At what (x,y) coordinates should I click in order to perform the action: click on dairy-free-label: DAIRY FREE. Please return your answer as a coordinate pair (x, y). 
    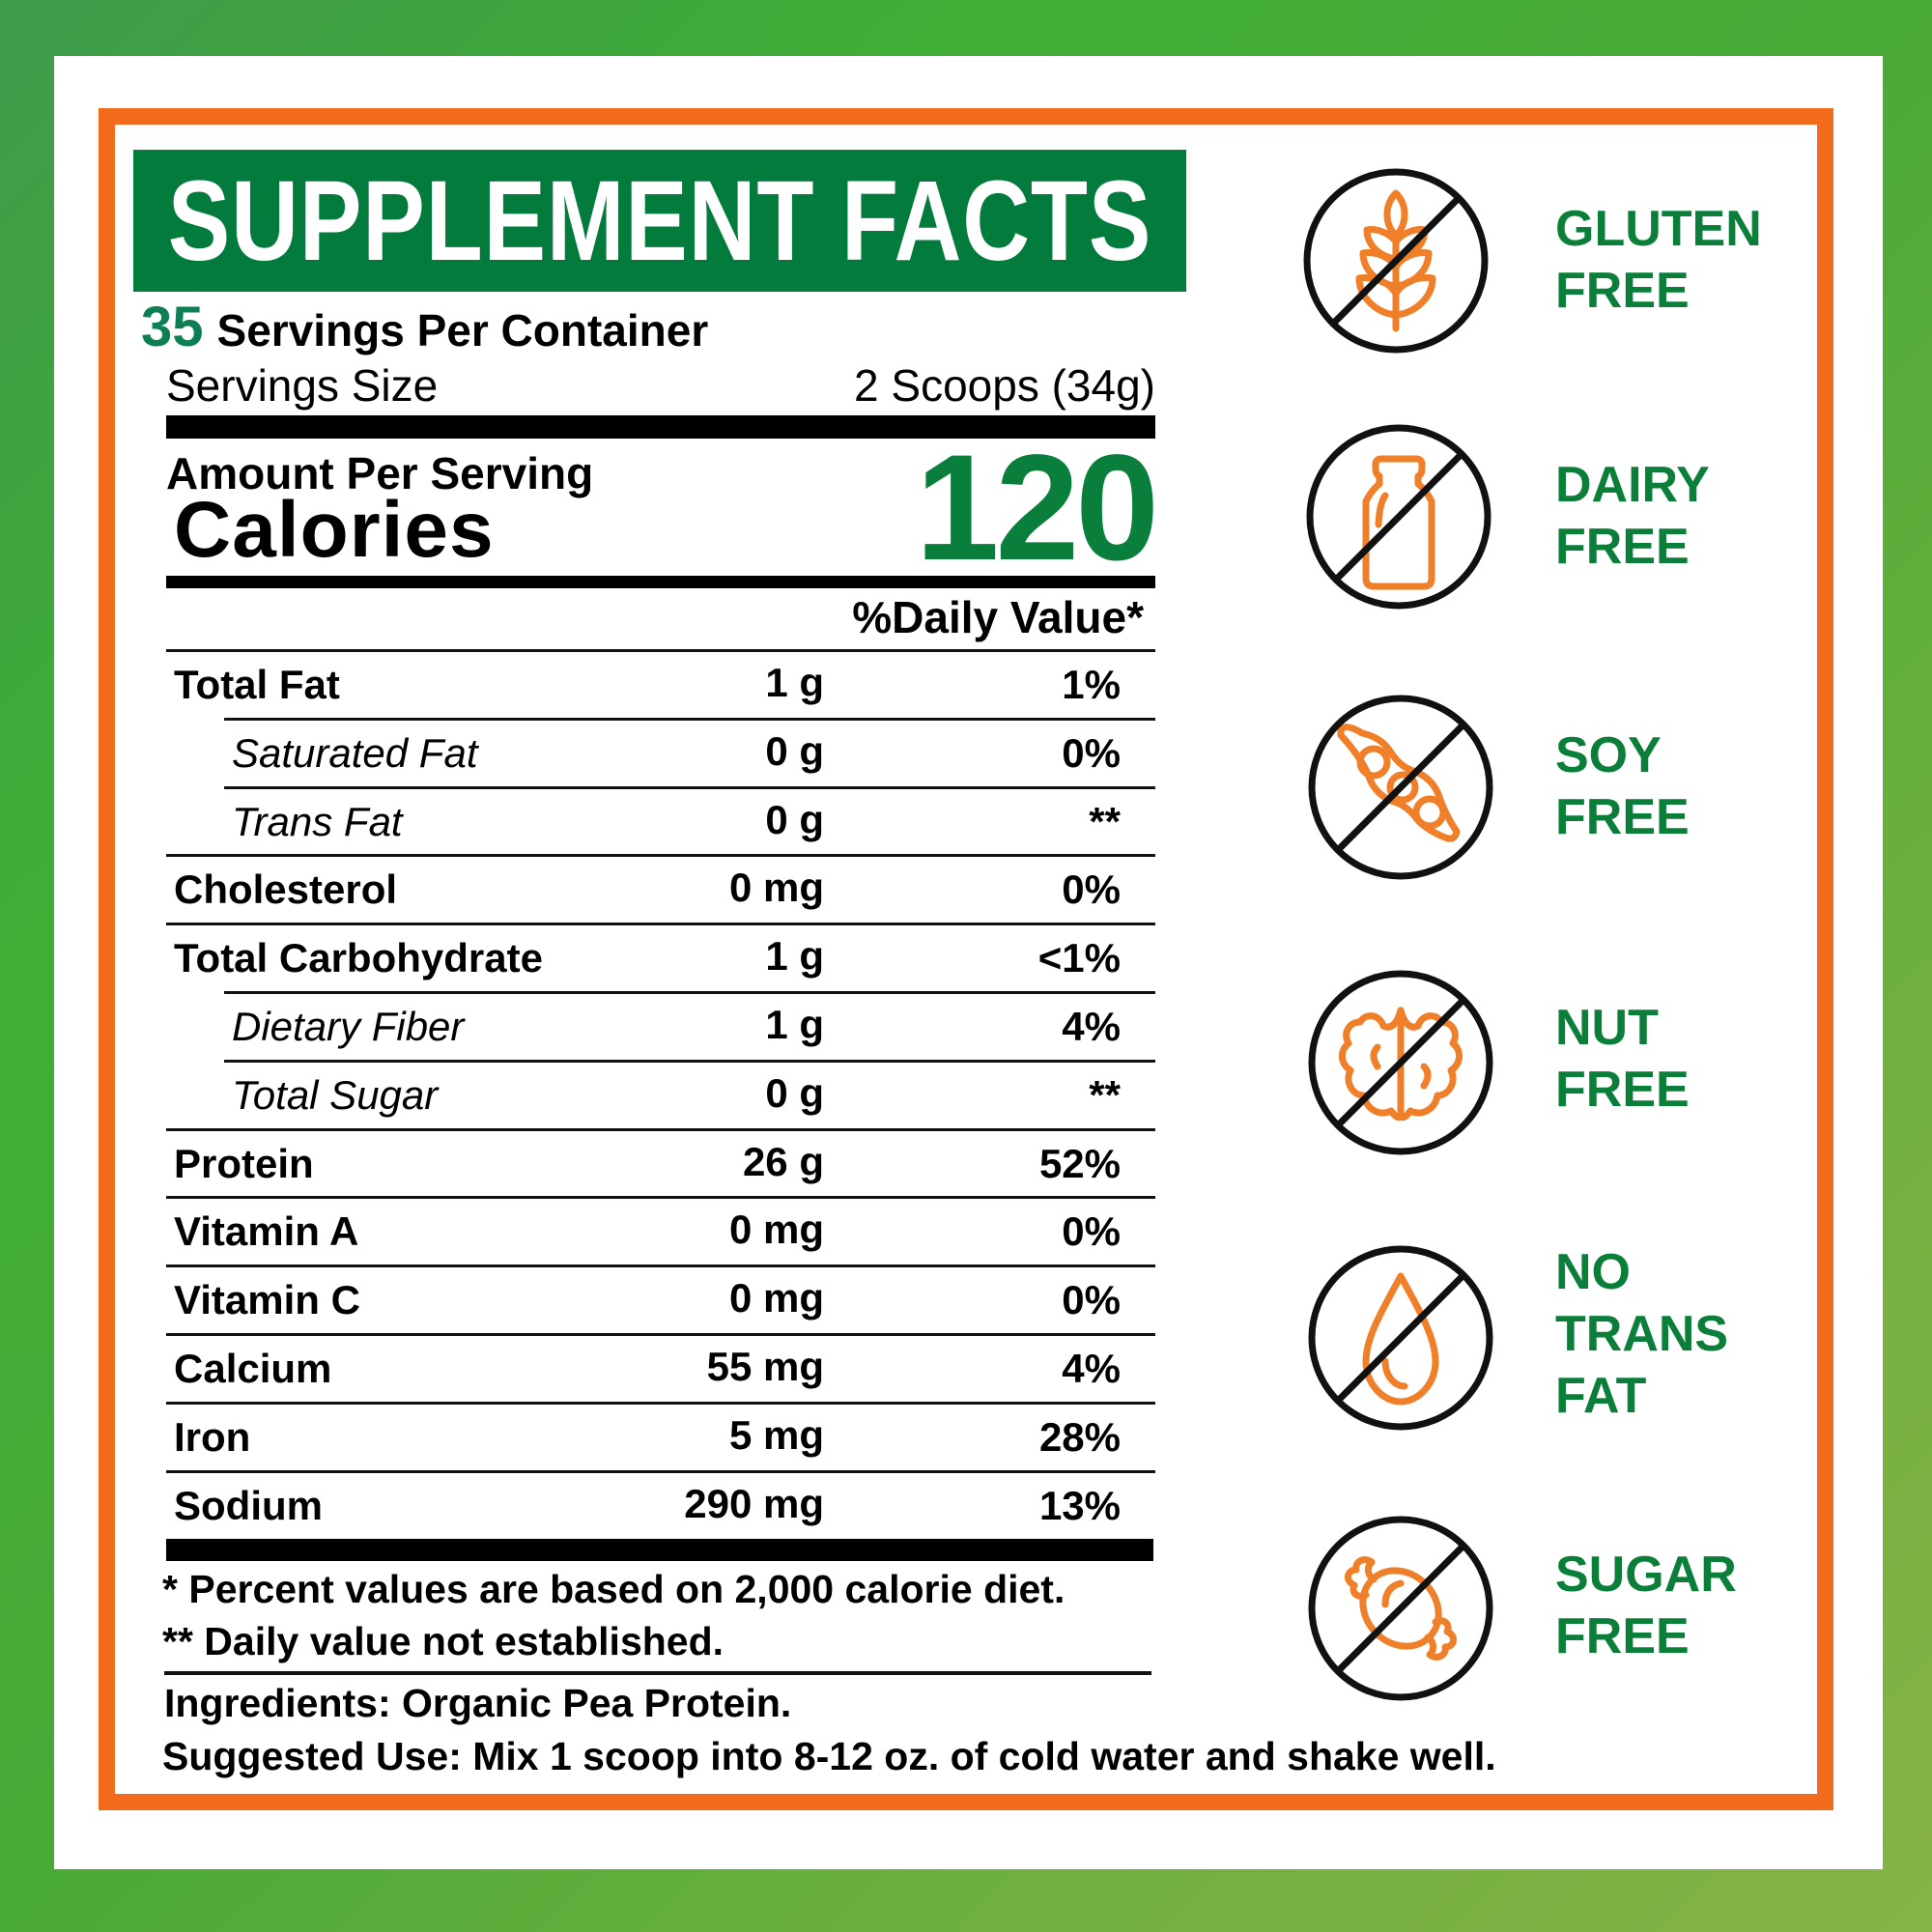
    Looking at the image, I should click on (1632, 516).